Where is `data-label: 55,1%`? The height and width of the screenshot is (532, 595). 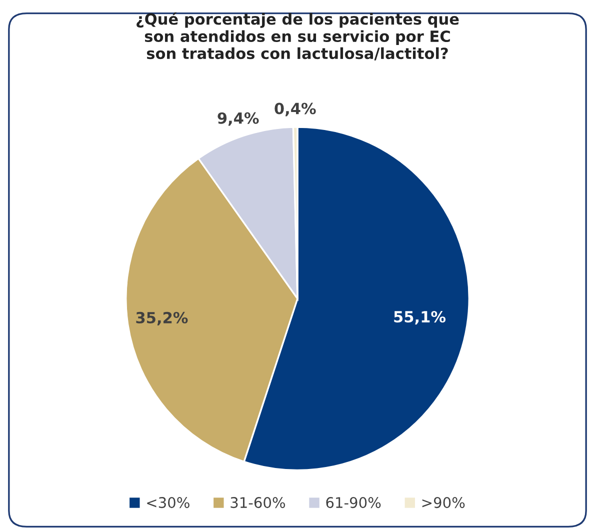 data-label: 55,1% is located at coordinates (420, 317).